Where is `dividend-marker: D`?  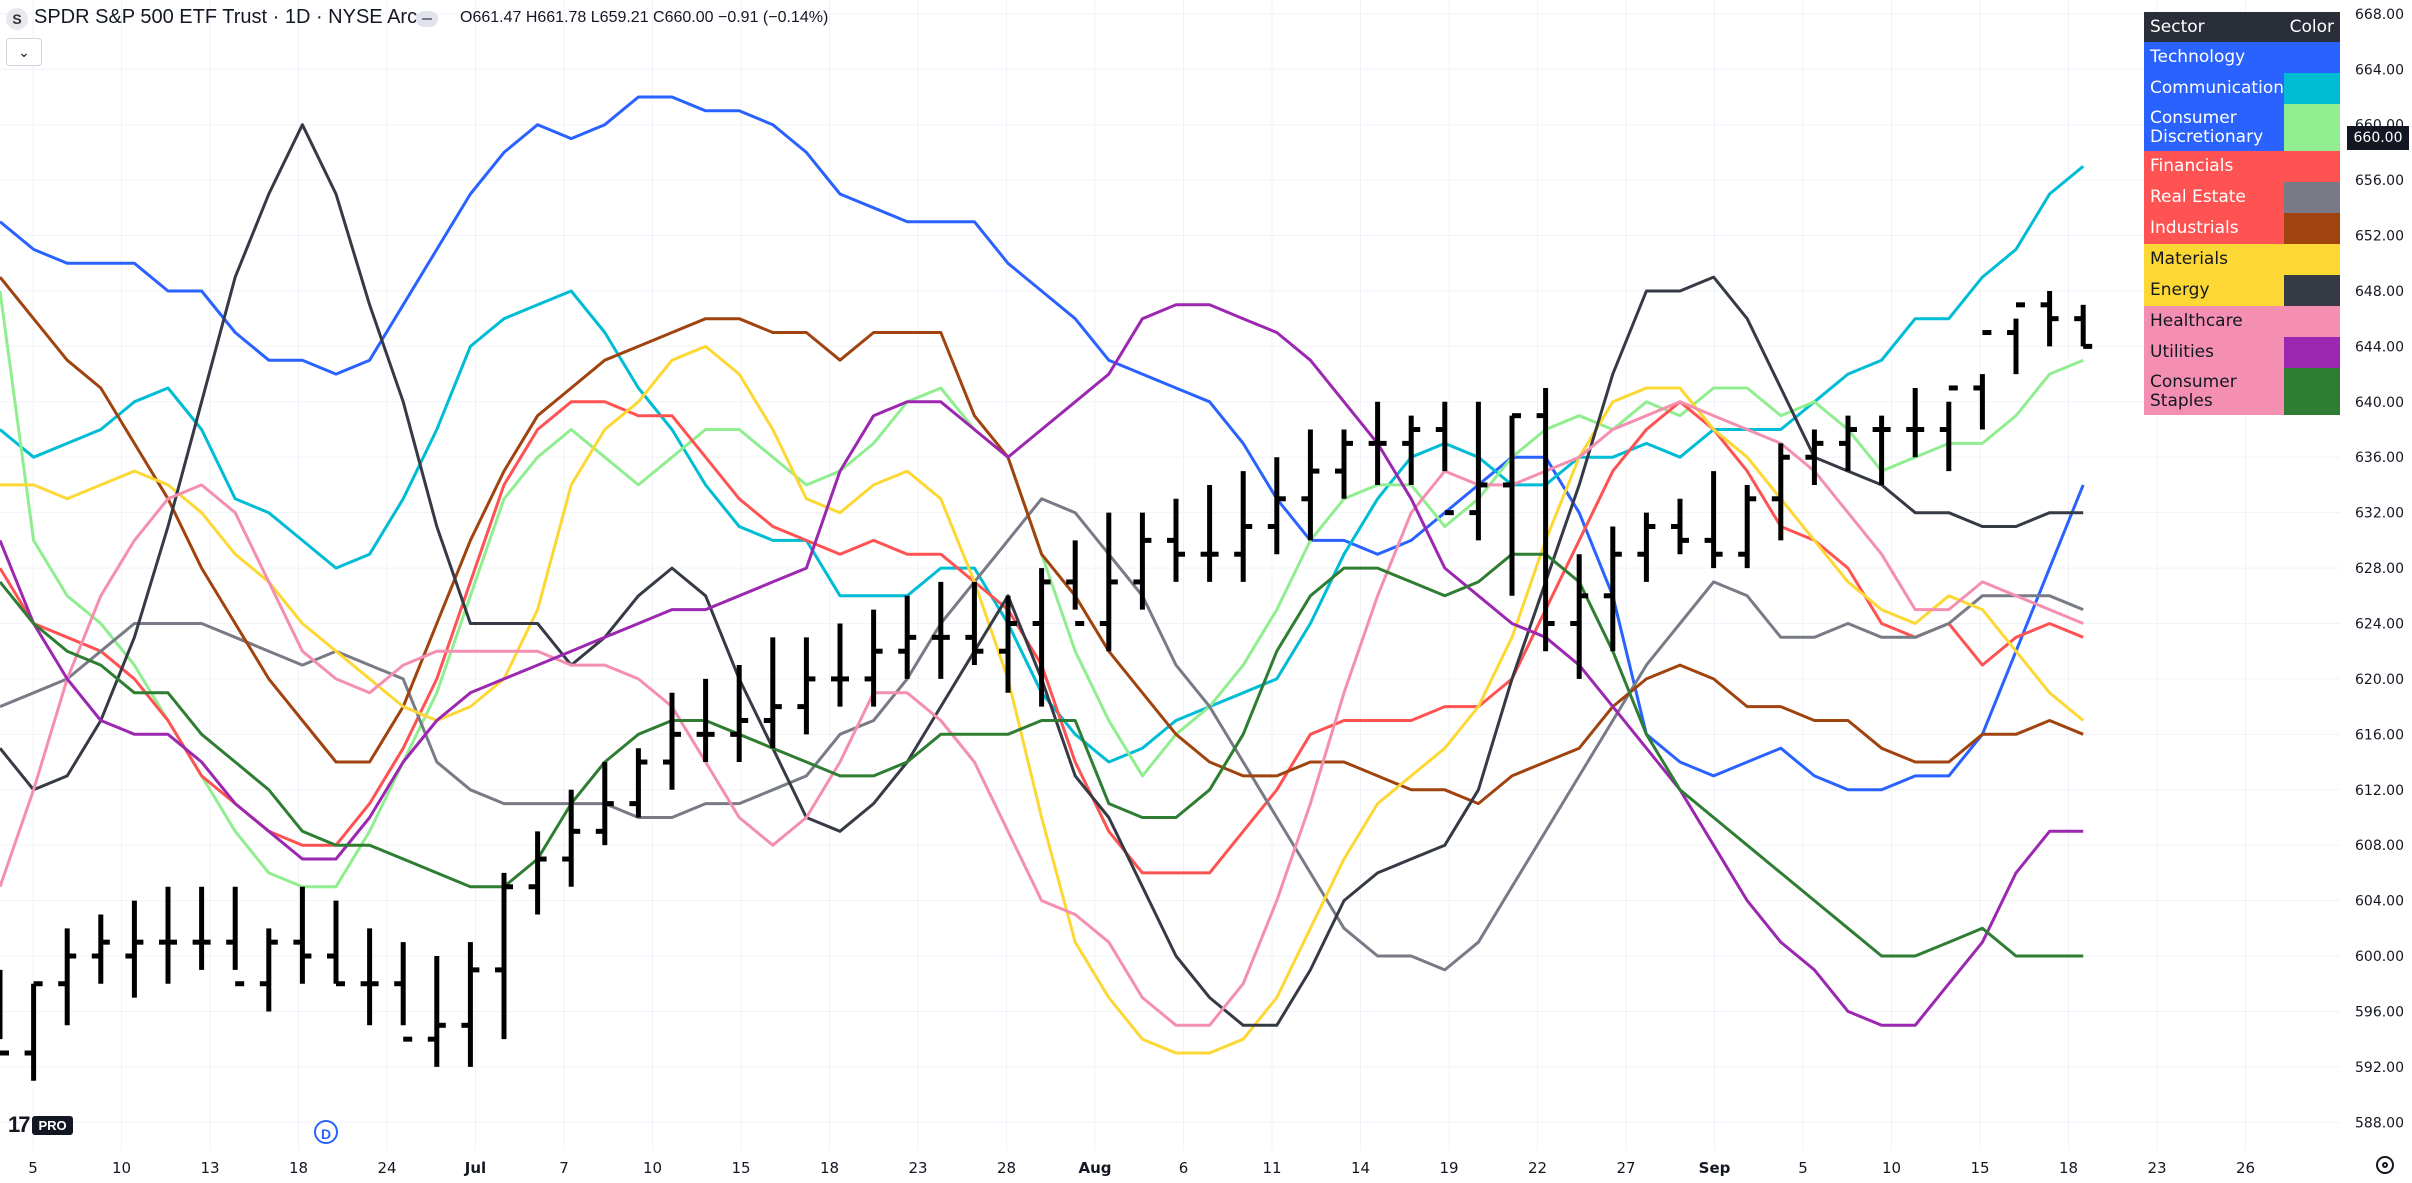 dividend-marker: D is located at coordinates (326, 1132).